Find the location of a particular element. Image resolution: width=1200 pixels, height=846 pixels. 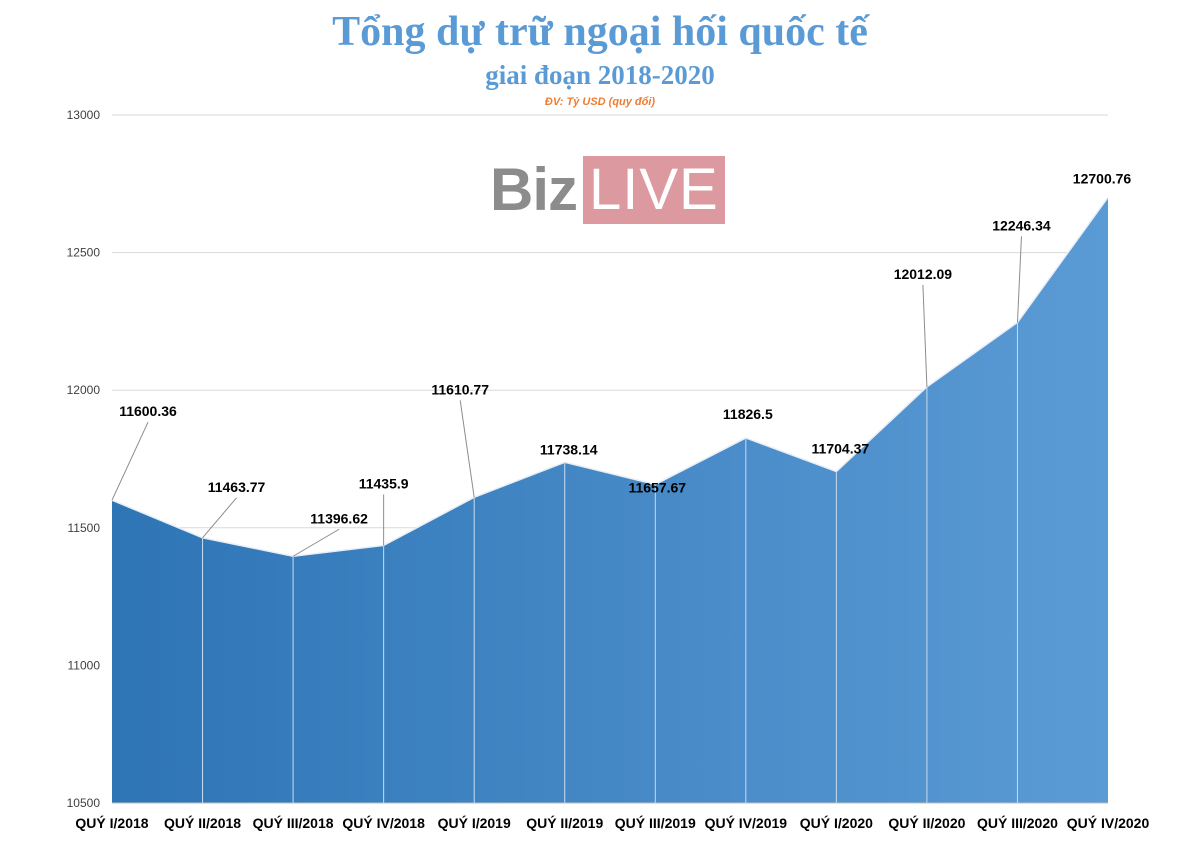

data-label: 11610.77 is located at coordinates (460, 389).